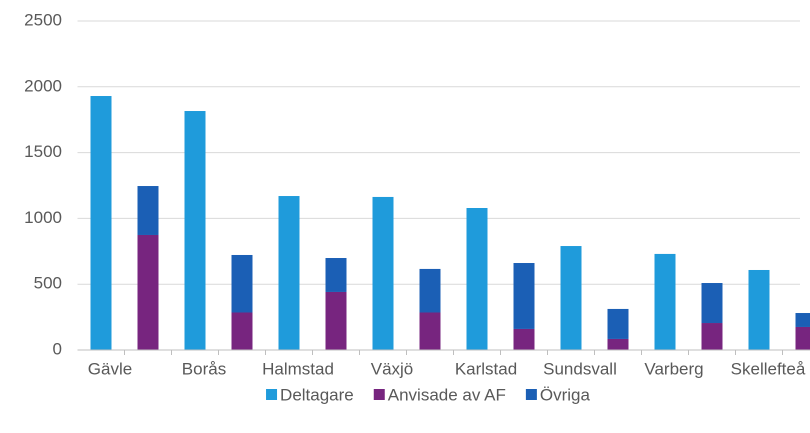  I want to click on y-tick-label: 500, so click(48, 283).